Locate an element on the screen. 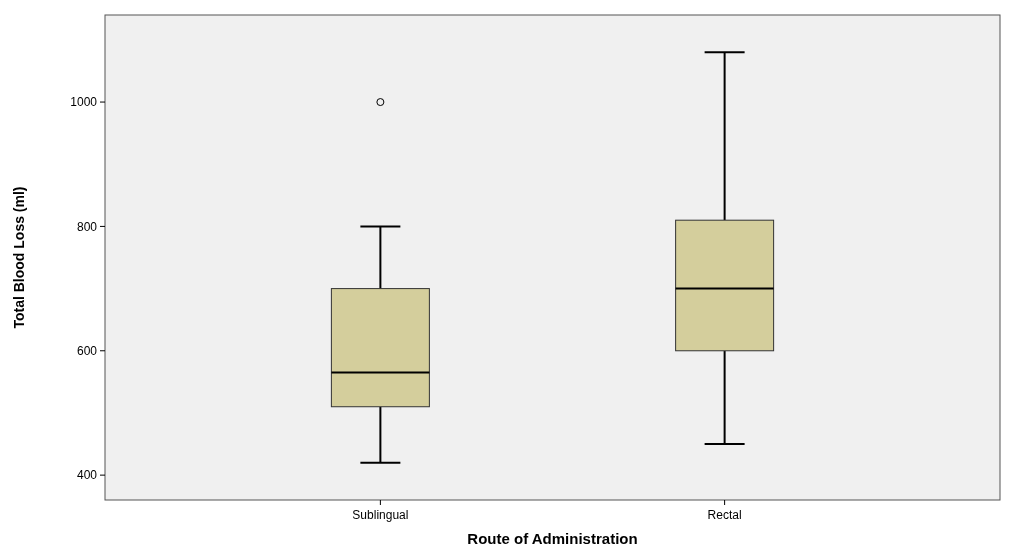 This screenshot has height=550, width=1017. y-tick-label: 800 is located at coordinates (87, 226).